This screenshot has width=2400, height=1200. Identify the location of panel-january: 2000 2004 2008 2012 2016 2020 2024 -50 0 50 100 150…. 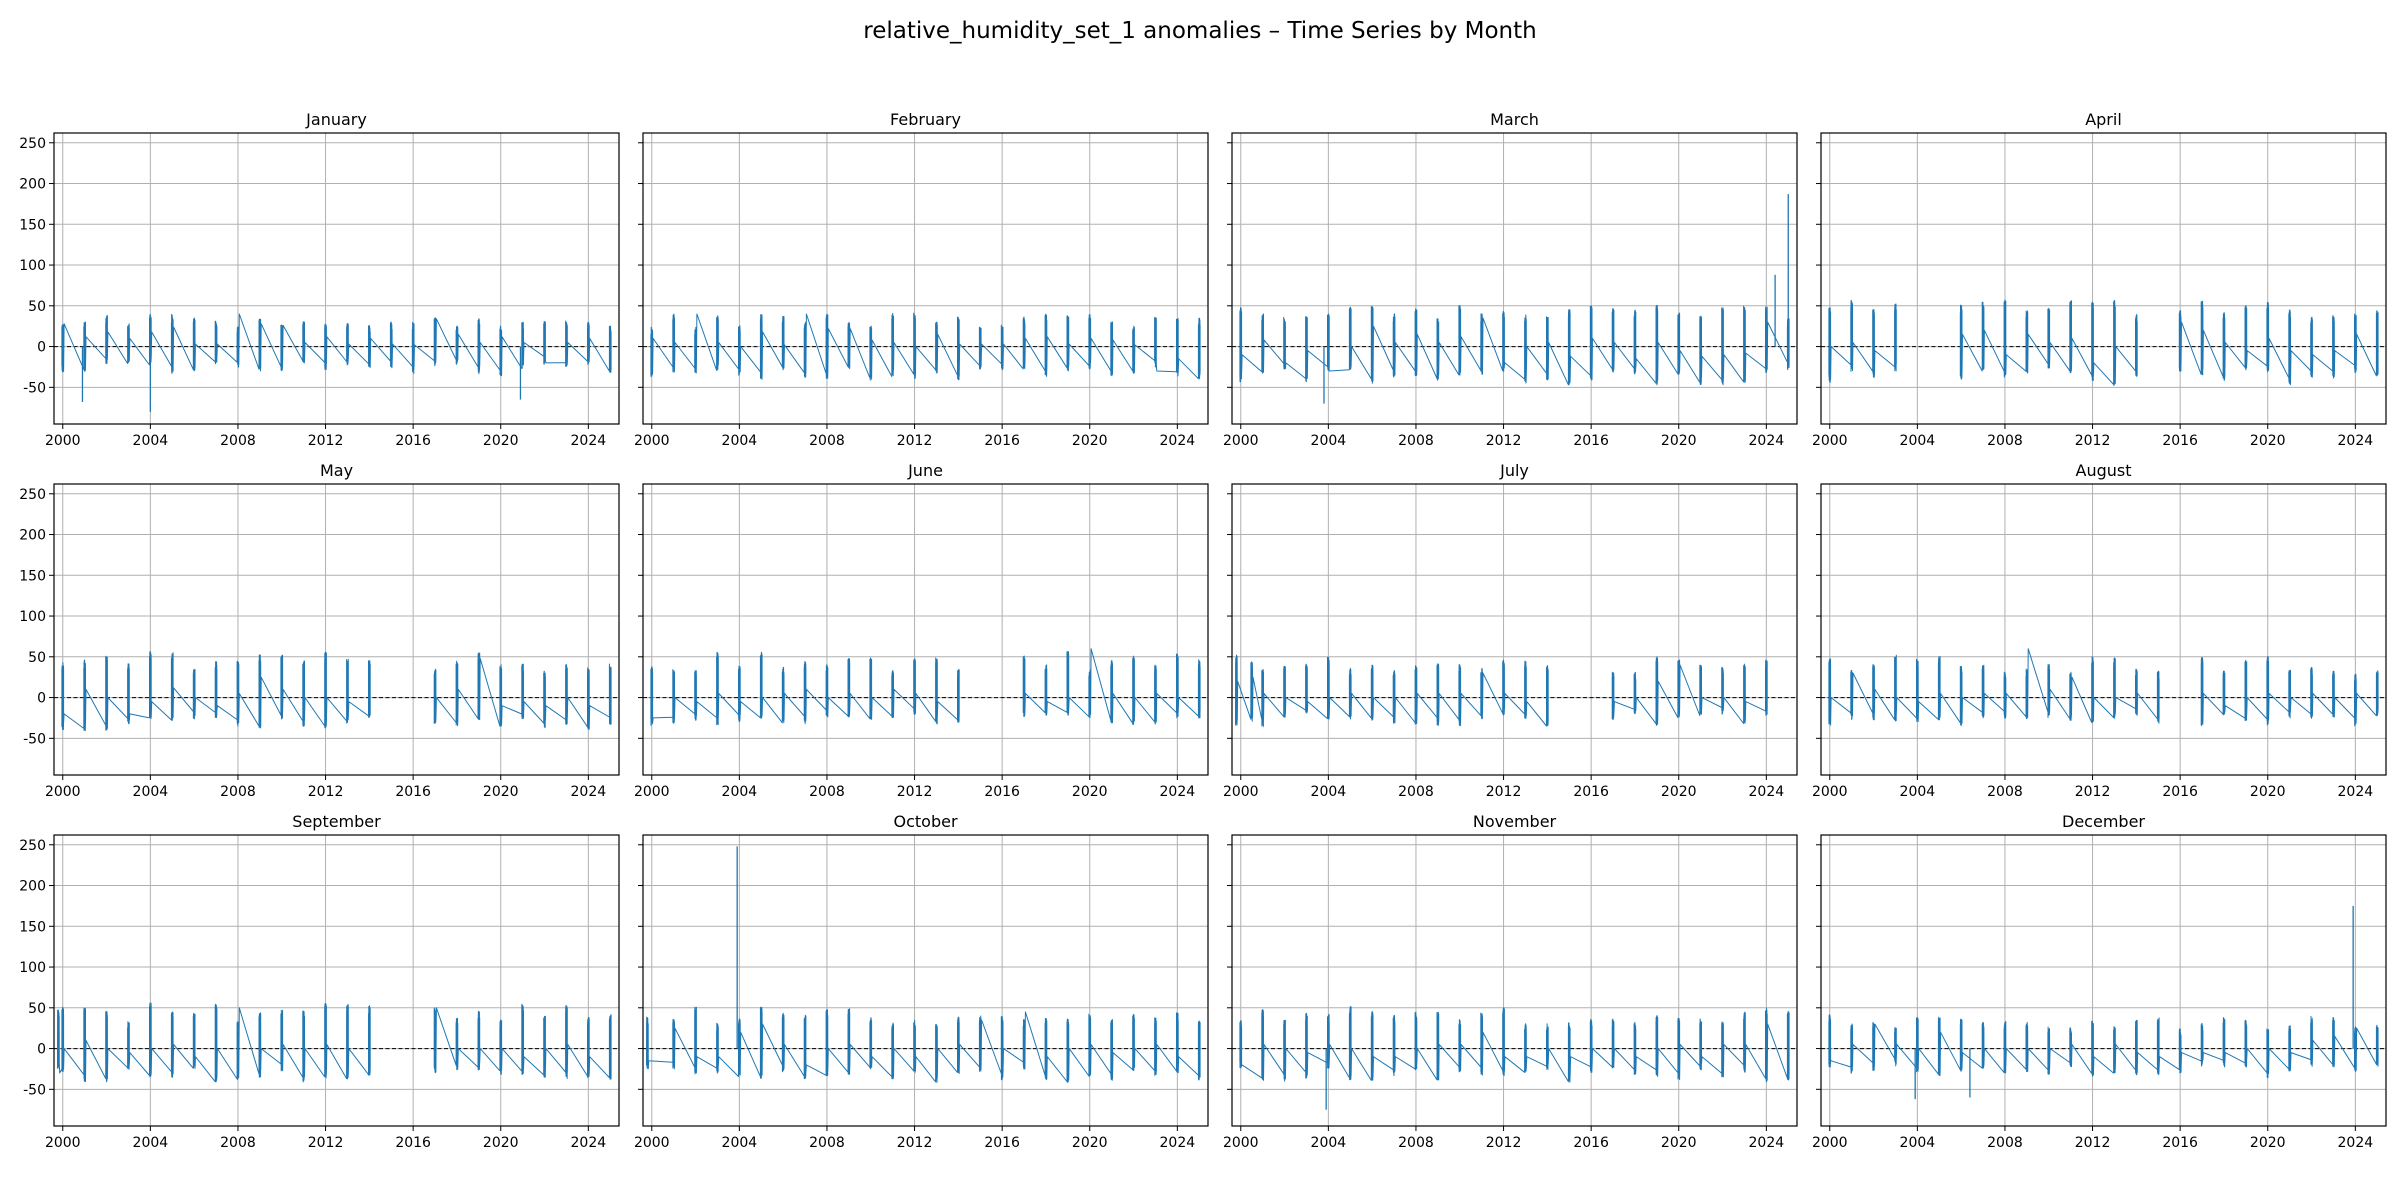
(319, 279).